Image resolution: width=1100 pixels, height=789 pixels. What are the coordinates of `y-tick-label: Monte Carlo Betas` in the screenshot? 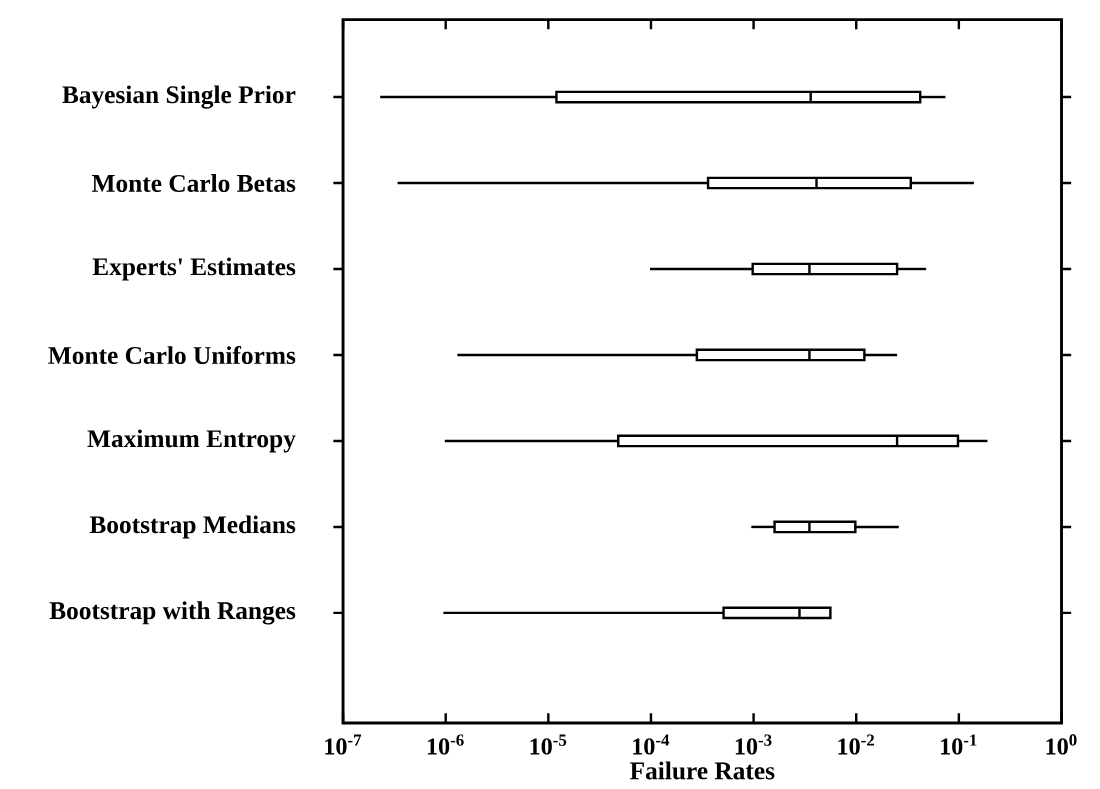 It's located at (193, 183).